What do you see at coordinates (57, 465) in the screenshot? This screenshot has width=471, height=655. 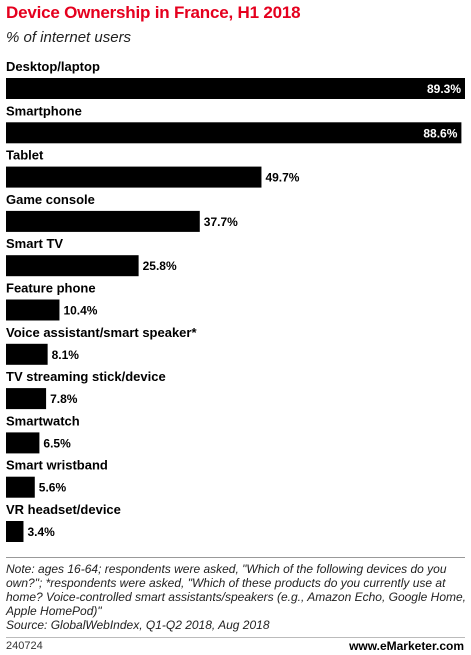 I see `category-label: Smart wristband` at bounding box center [57, 465].